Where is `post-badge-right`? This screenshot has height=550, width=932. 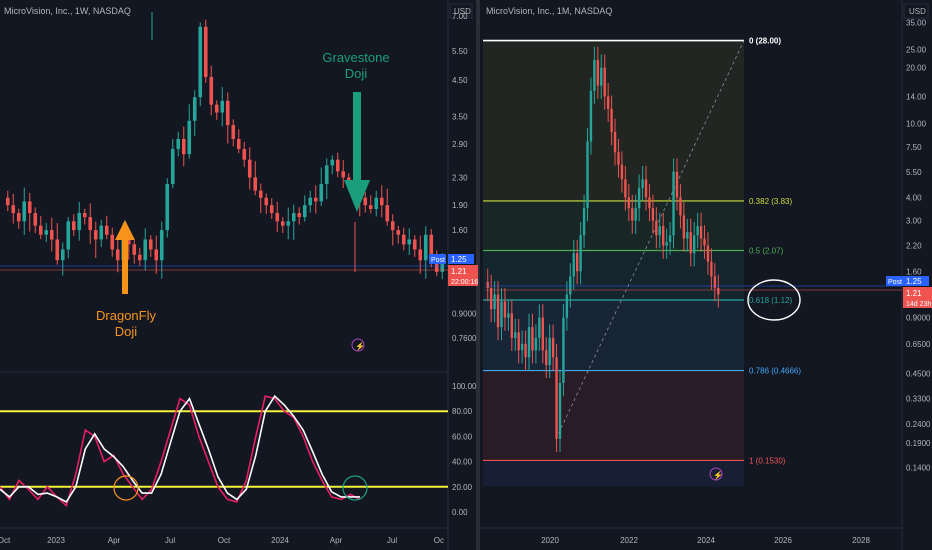
post-badge-right is located at coordinates (894, 281).